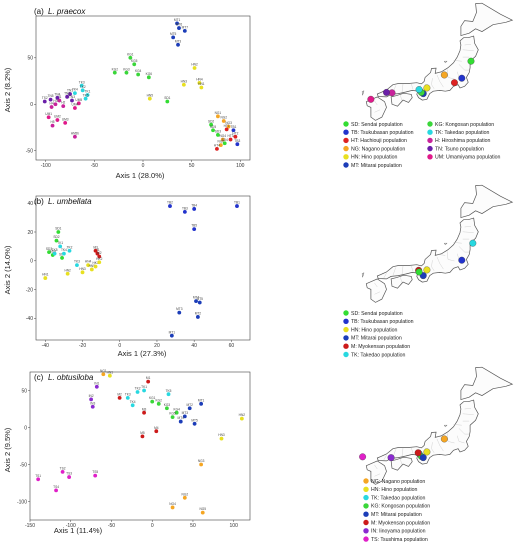 This screenshot has height=550, width=519. I want to click on point-label: M5, so click(142, 433).